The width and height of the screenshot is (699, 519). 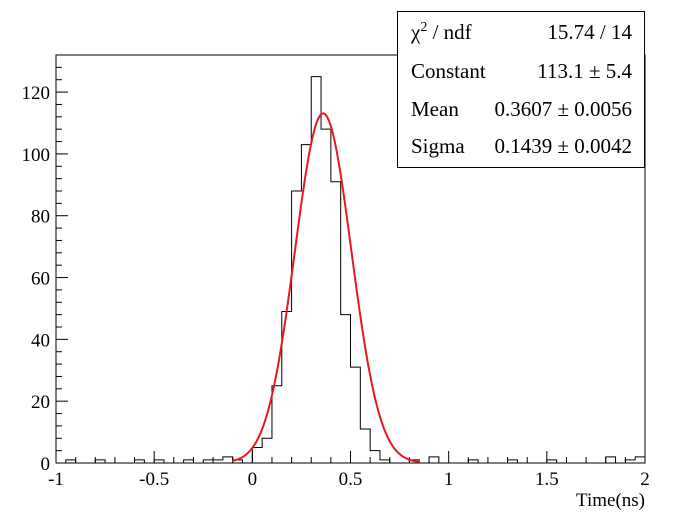 I want to click on stat-row-chi2: χ2 / ndf 15.74 / 14, so click(x=521, y=32).